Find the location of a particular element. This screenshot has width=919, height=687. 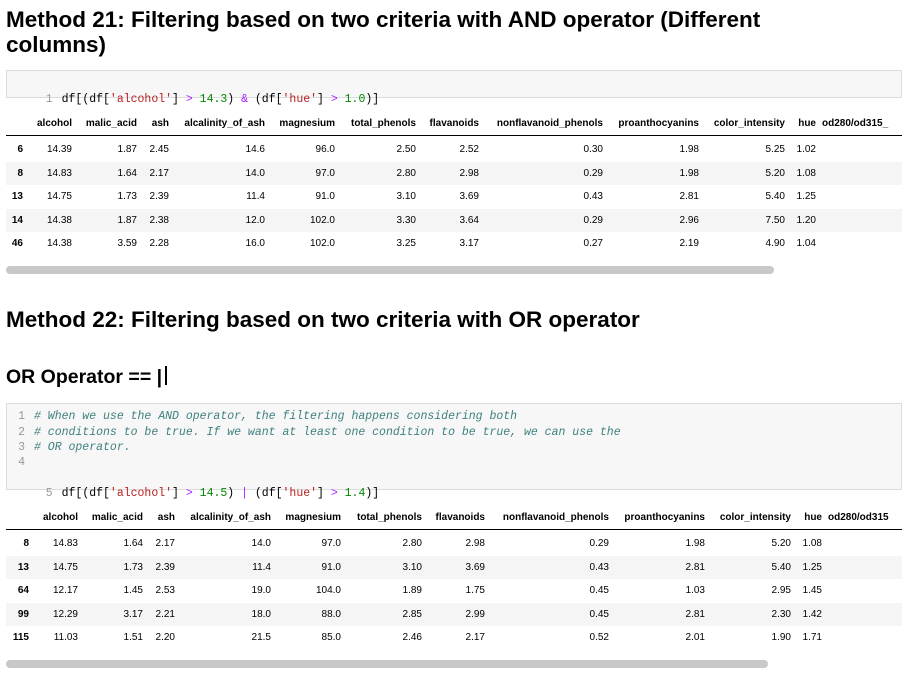

row-index: 14 is located at coordinates (17, 220).